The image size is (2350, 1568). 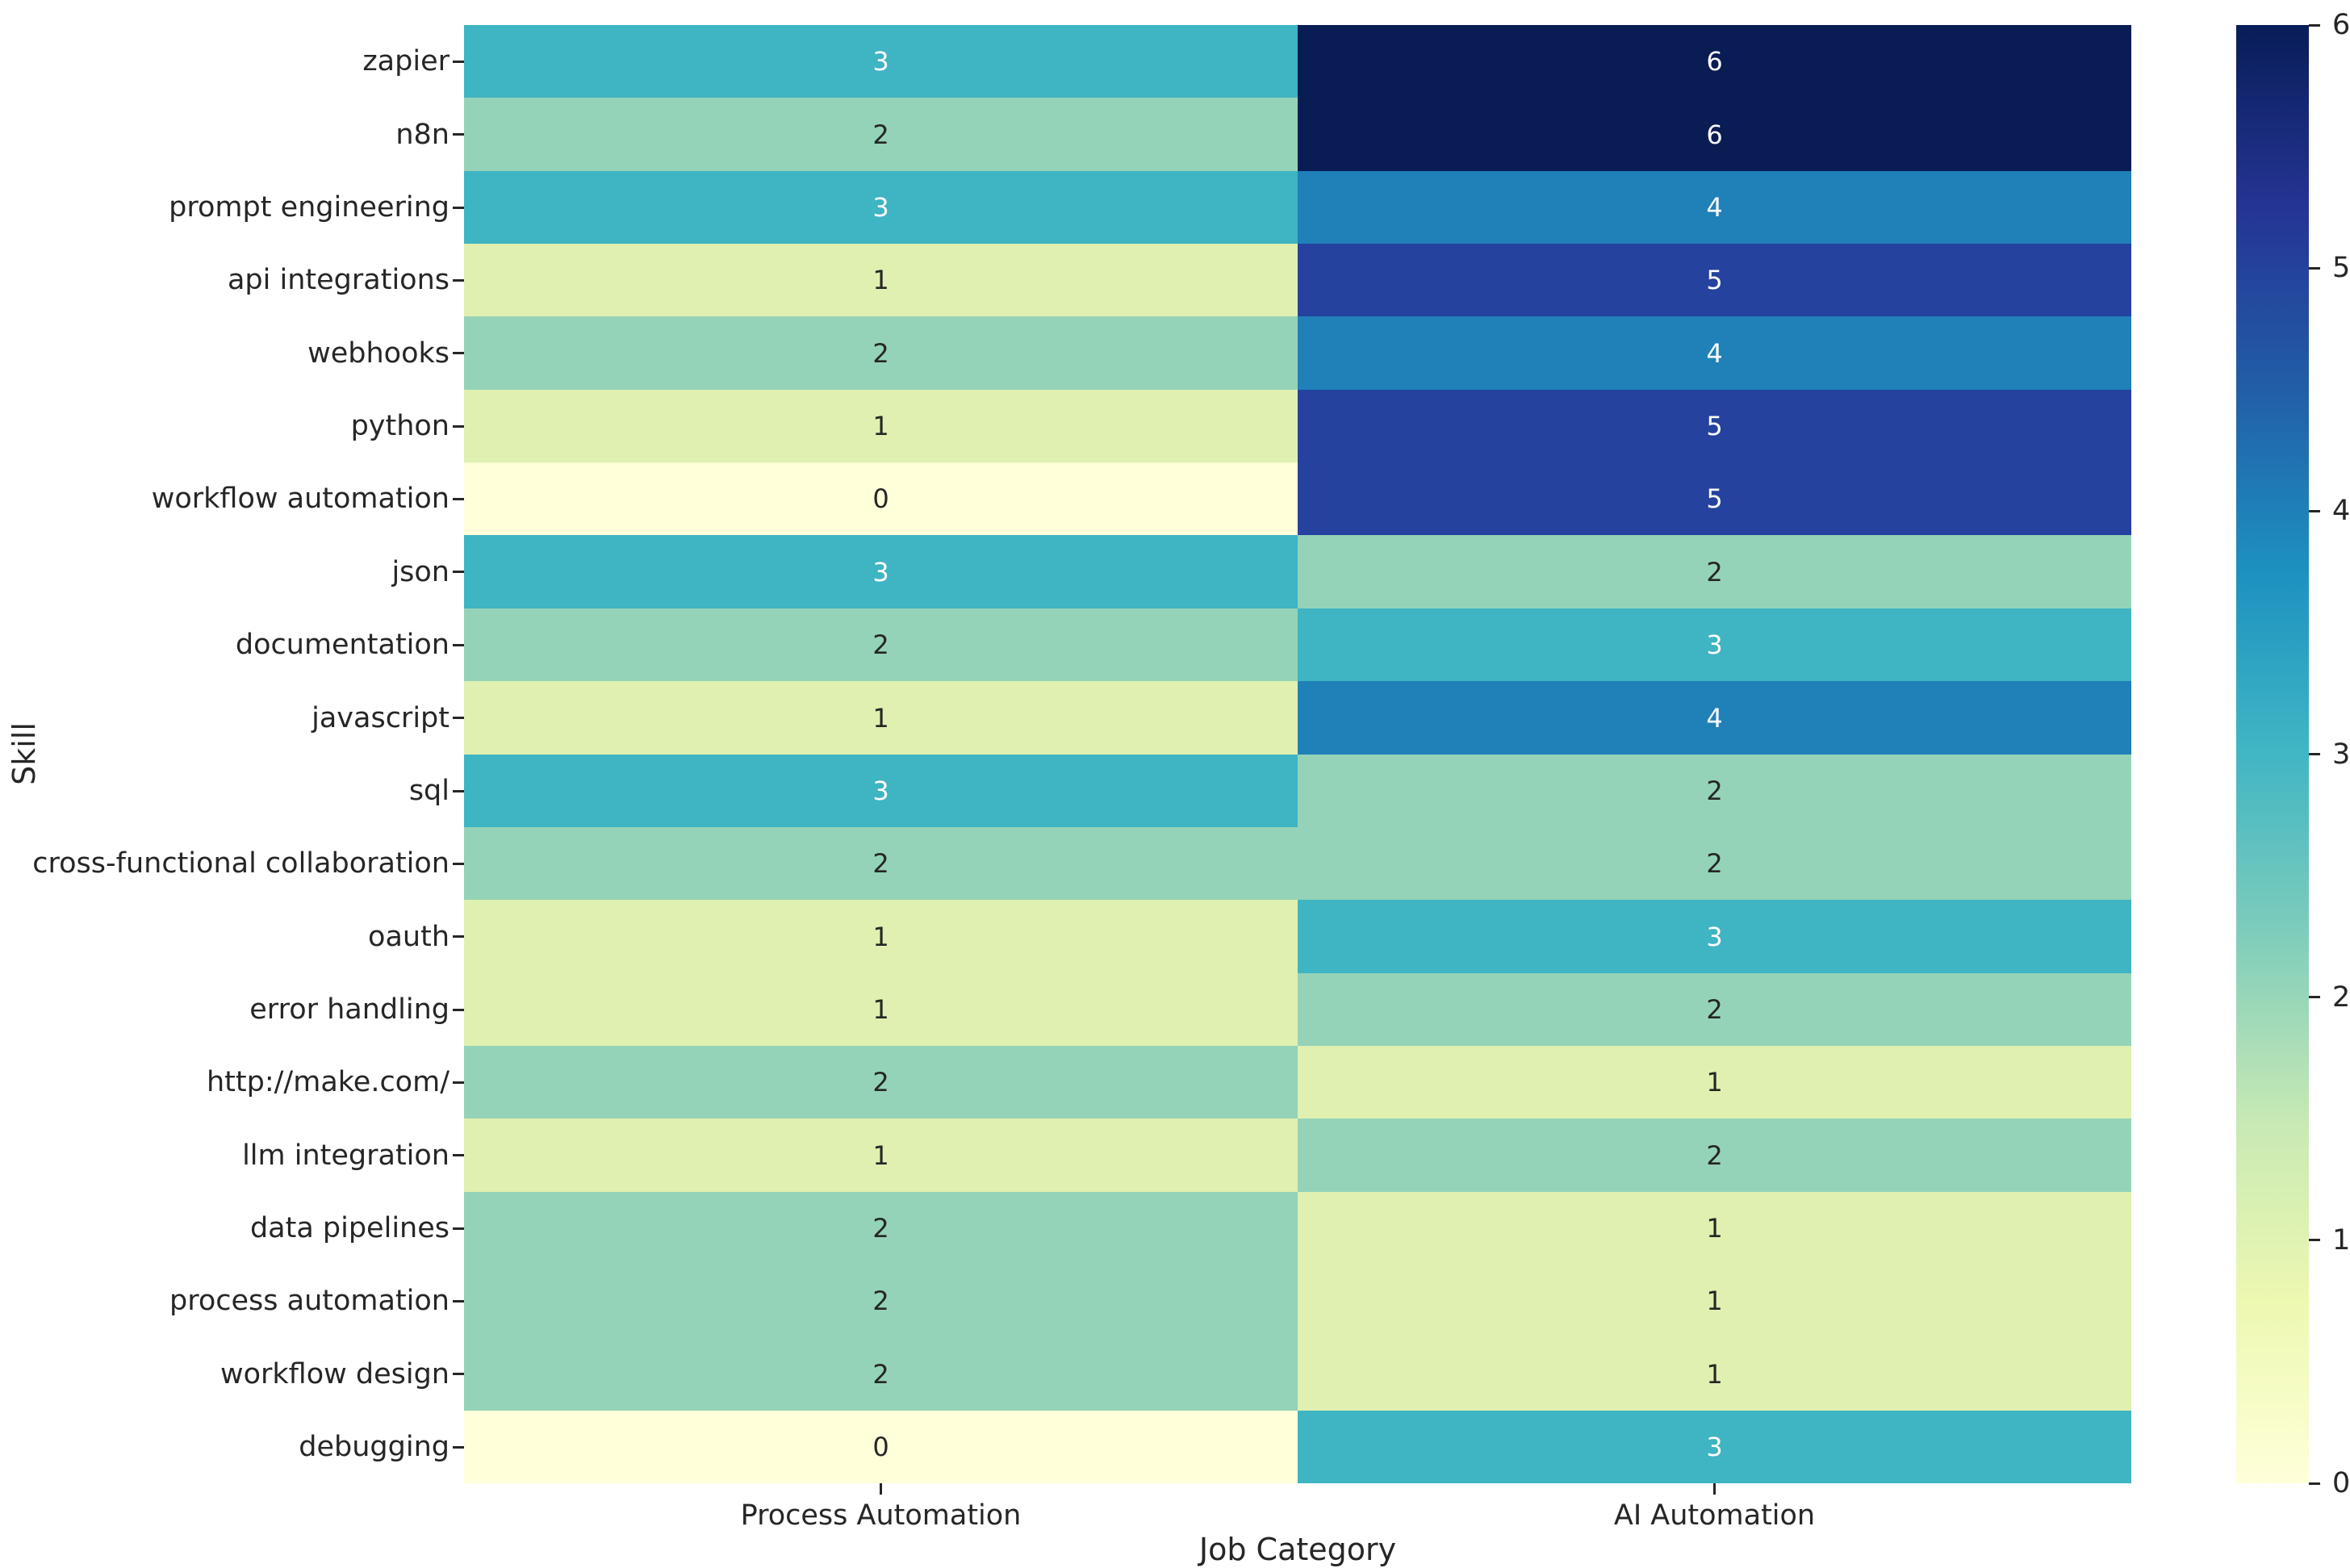 What do you see at coordinates (2341, 997) in the screenshot?
I see `colorbar-tick-label: 2` at bounding box center [2341, 997].